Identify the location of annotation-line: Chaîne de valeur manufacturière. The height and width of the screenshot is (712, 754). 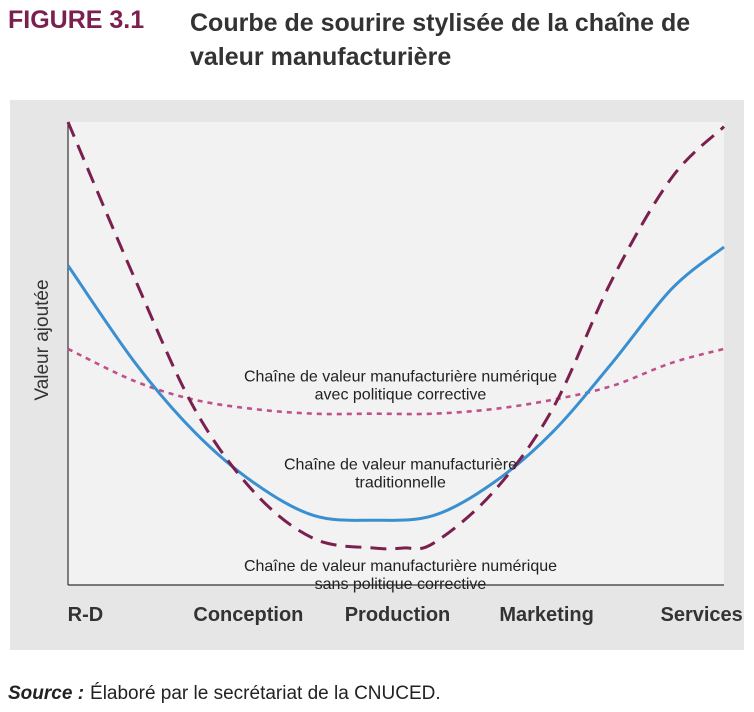
(400, 464).